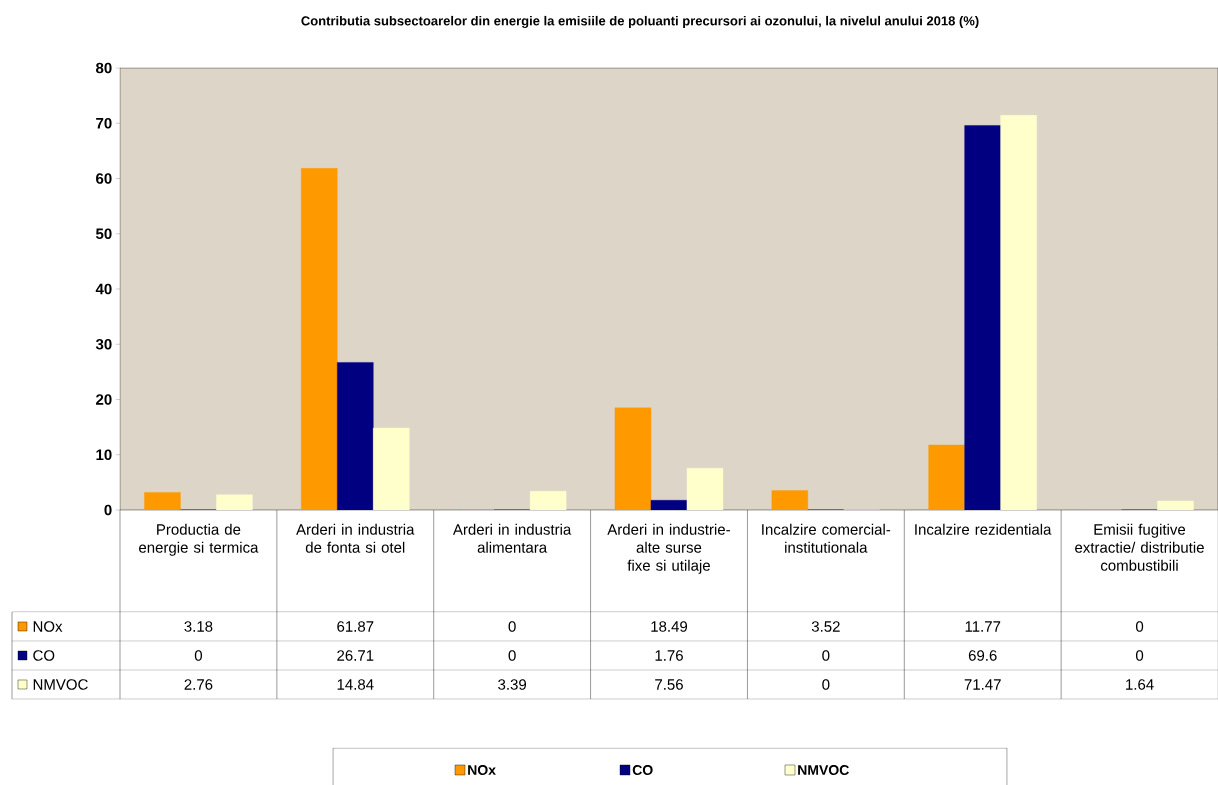  Describe the element at coordinates (355, 626) in the screenshot. I see `data-label: 61.87` at that location.